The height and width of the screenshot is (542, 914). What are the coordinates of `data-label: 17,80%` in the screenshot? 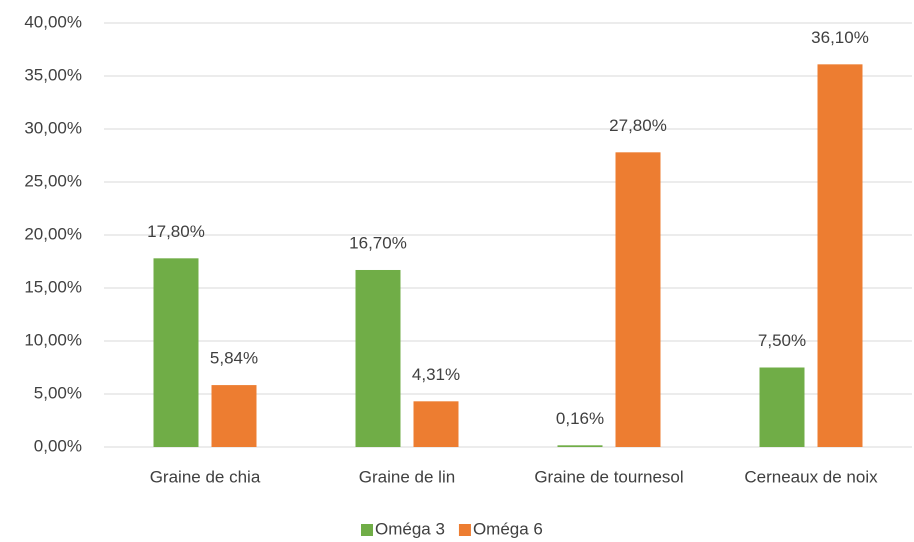 It's located at (176, 231).